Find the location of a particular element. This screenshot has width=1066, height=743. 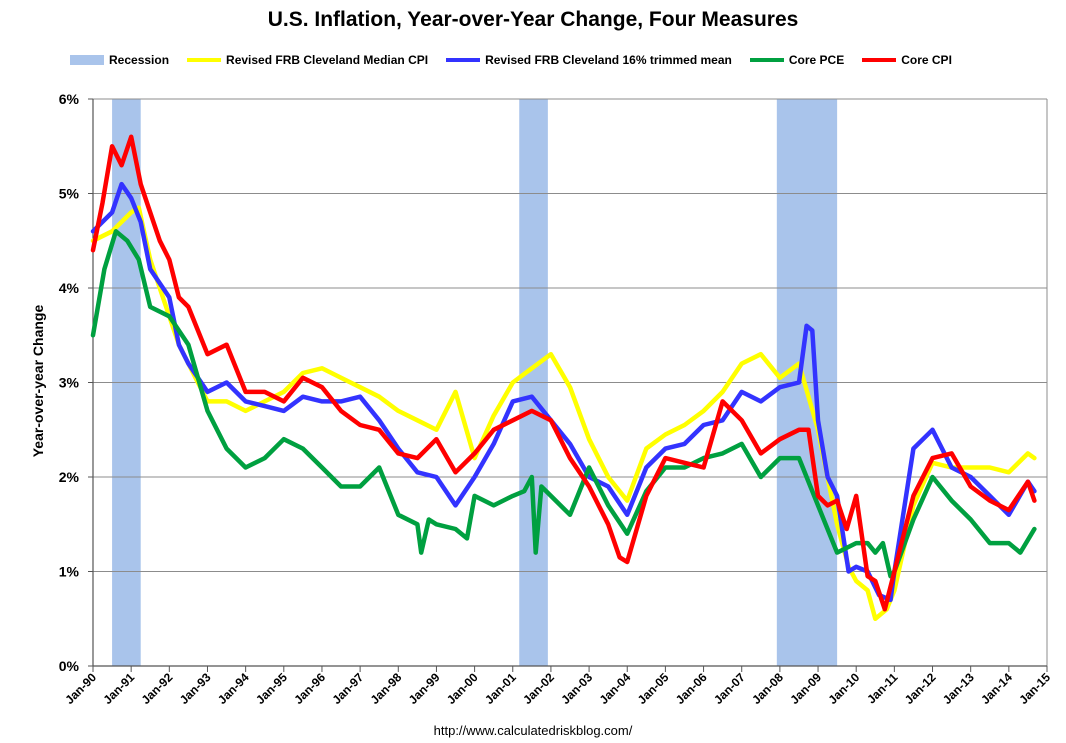

x-tick-label-14: Jan-04 is located at coordinates (615, 688).